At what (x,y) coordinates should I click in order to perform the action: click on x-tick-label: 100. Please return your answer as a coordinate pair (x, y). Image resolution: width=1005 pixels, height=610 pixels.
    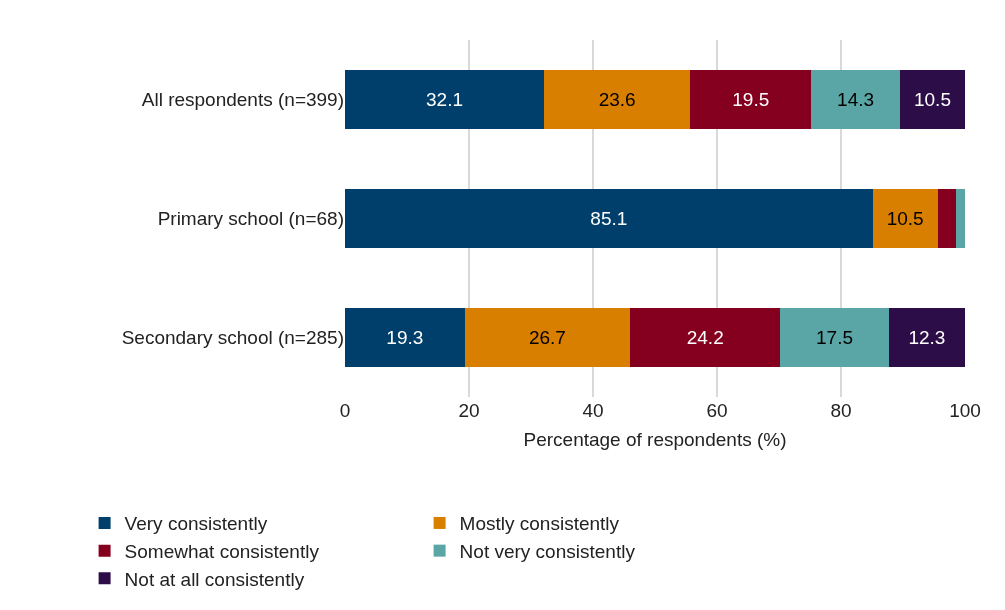
    Looking at the image, I should click on (965, 410).